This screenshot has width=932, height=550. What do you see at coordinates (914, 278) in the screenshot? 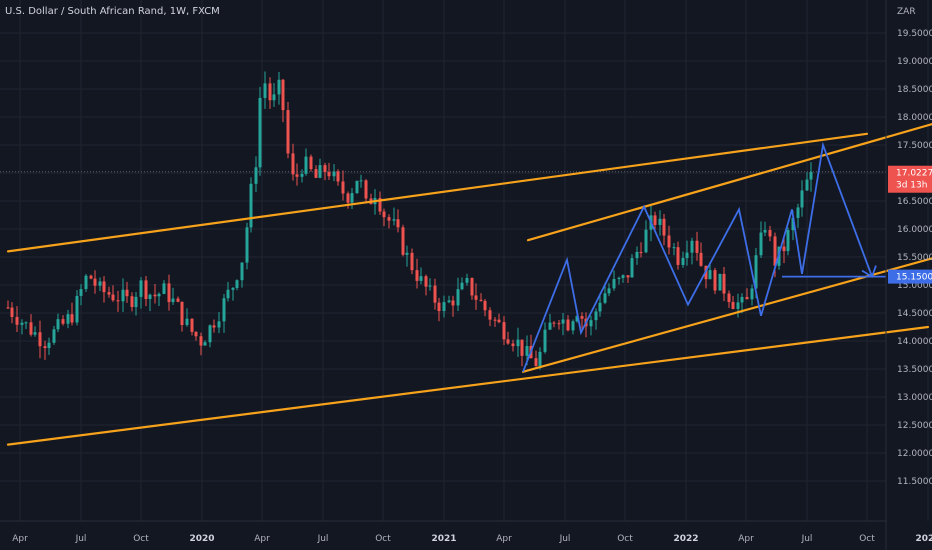
I see `target-price-label: 15.15000` at bounding box center [914, 278].